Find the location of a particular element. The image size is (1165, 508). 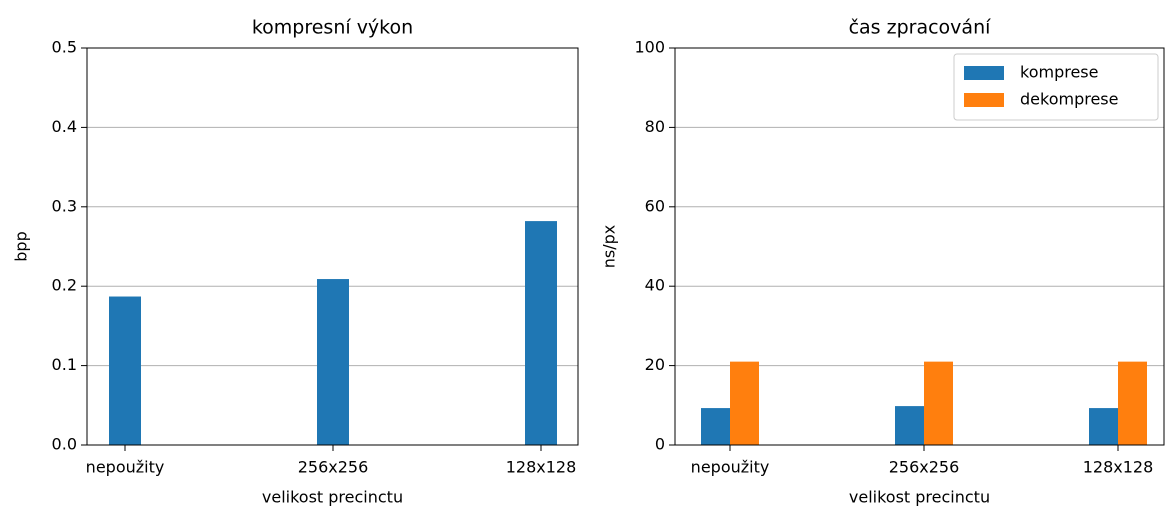

y-tick-label: 0 is located at coordinates (660, 444).